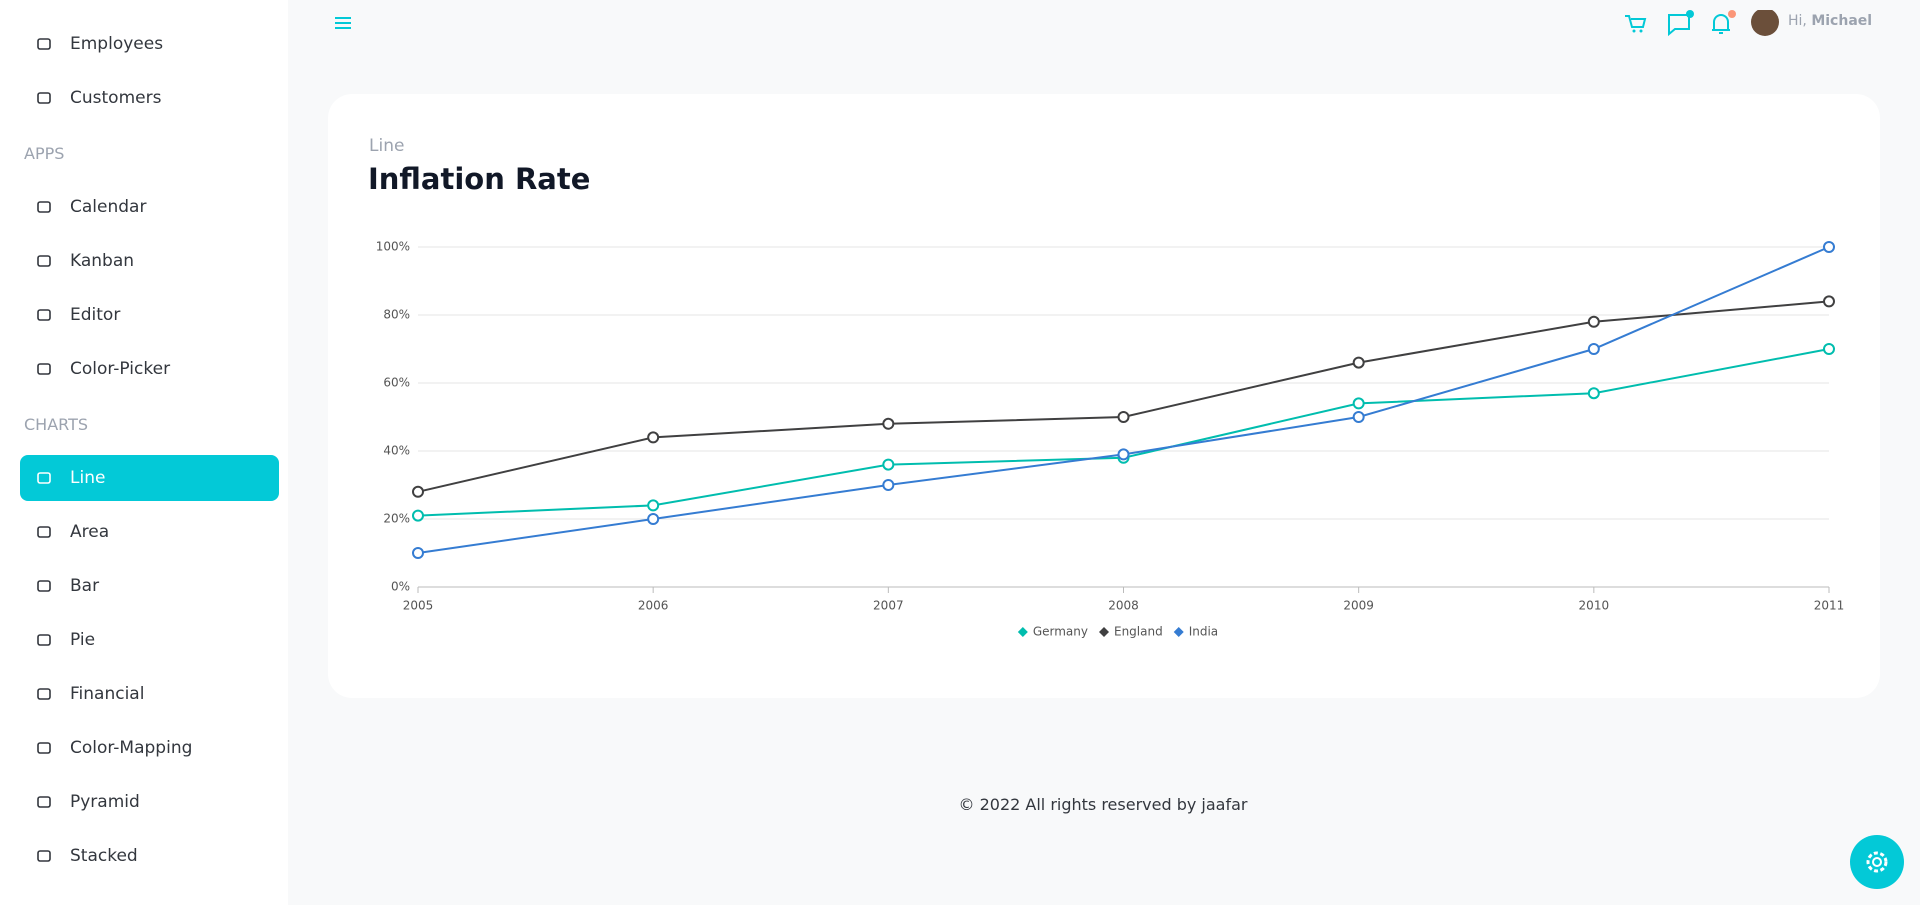  Describe the element at coordinates (149, 802) in the screenshot. I see `nav-item: Pyramid` at that location.